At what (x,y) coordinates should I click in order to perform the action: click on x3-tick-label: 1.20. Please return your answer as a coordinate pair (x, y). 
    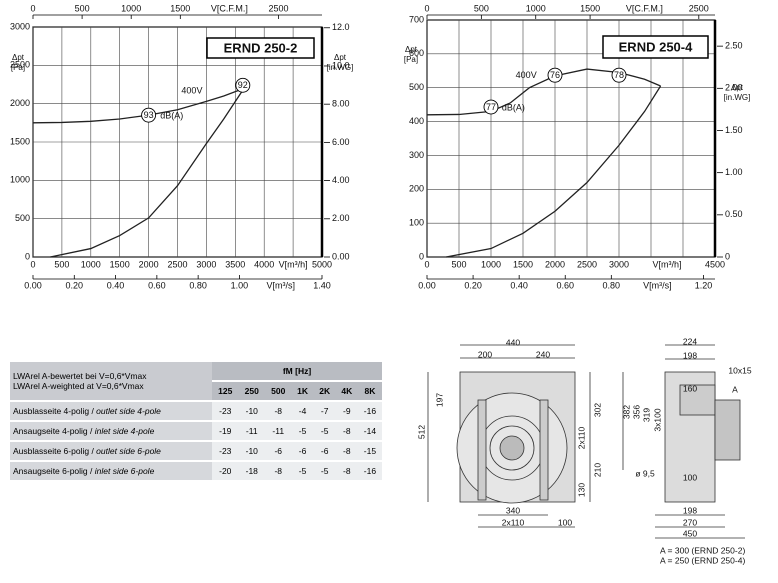
    Looking at the image, I should click on (704, 285).